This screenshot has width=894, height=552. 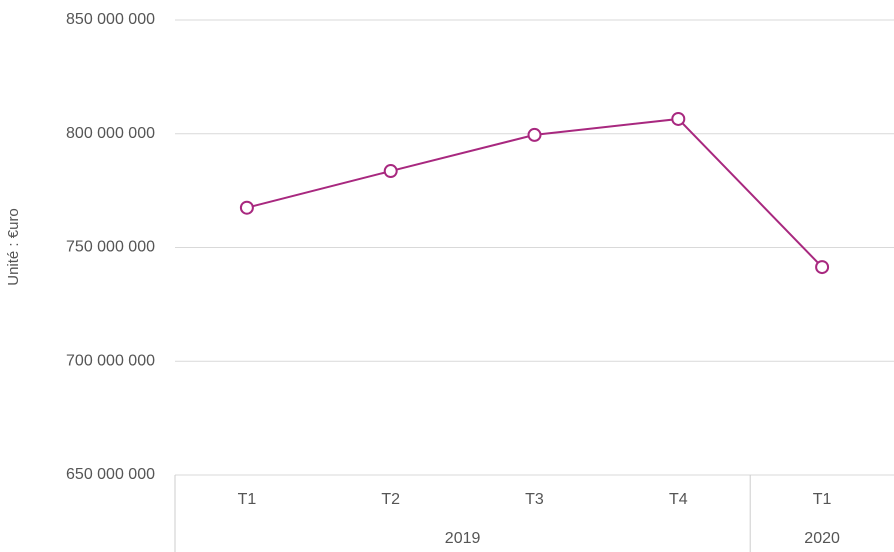 What do you see at coordinates (390, 499) in the screenshot?
I see `x-tick-label: T2` at bounding box center [390, 499].